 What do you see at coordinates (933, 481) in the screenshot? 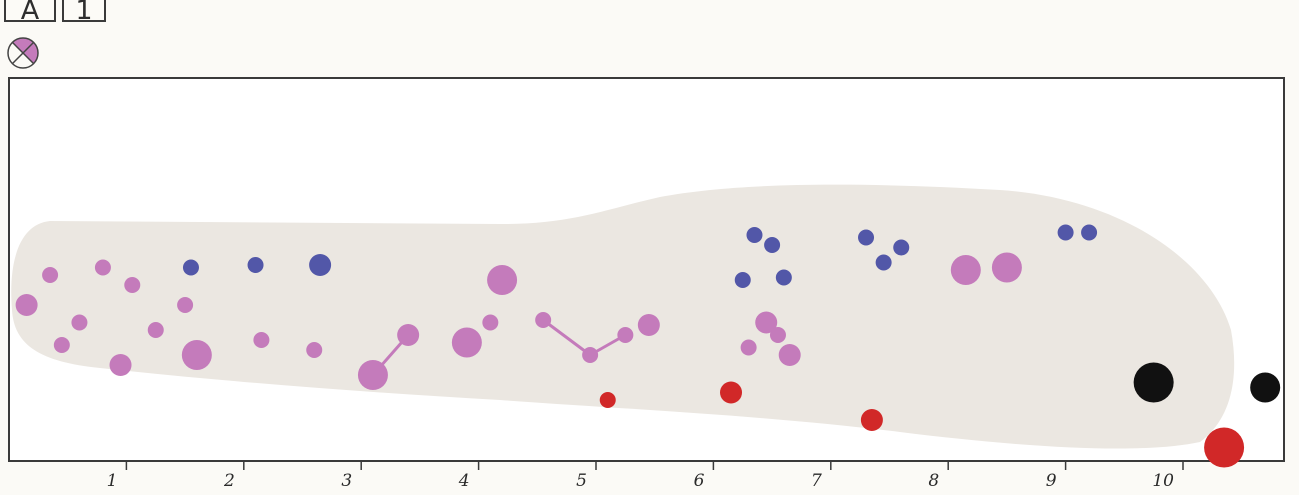
I see `axis-tick-label-8: 8` at bounding box center [933, 481].